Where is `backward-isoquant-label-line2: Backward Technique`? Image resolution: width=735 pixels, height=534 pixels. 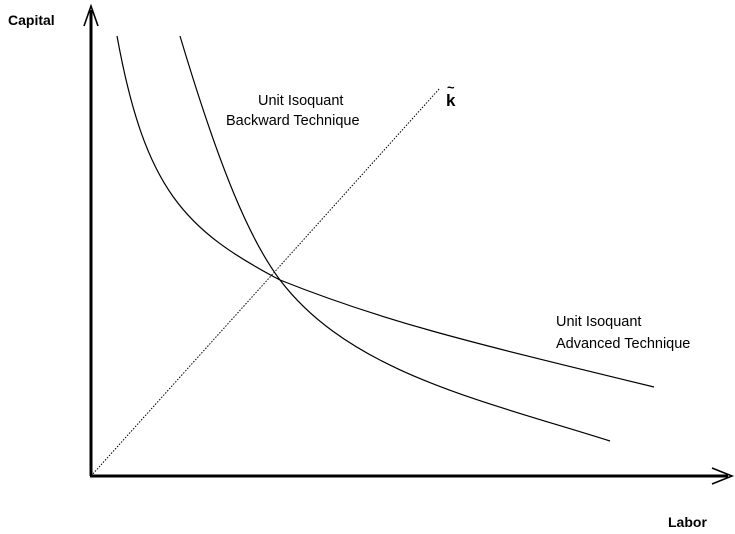 backward-isoquant-label-line2: Backward Technique is located at coordinates (293, 121).